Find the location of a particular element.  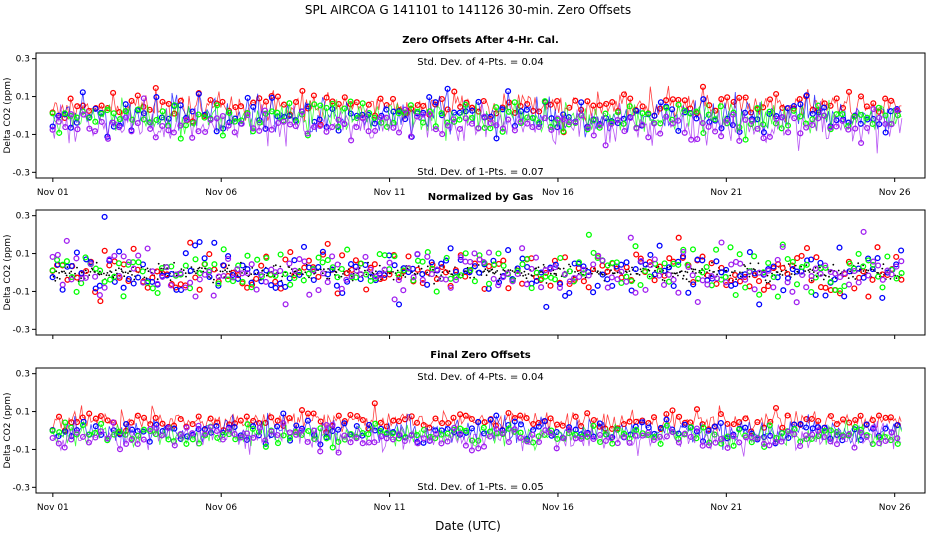

x-tick-label: Nov 11 is located at coordinates (390, 508).